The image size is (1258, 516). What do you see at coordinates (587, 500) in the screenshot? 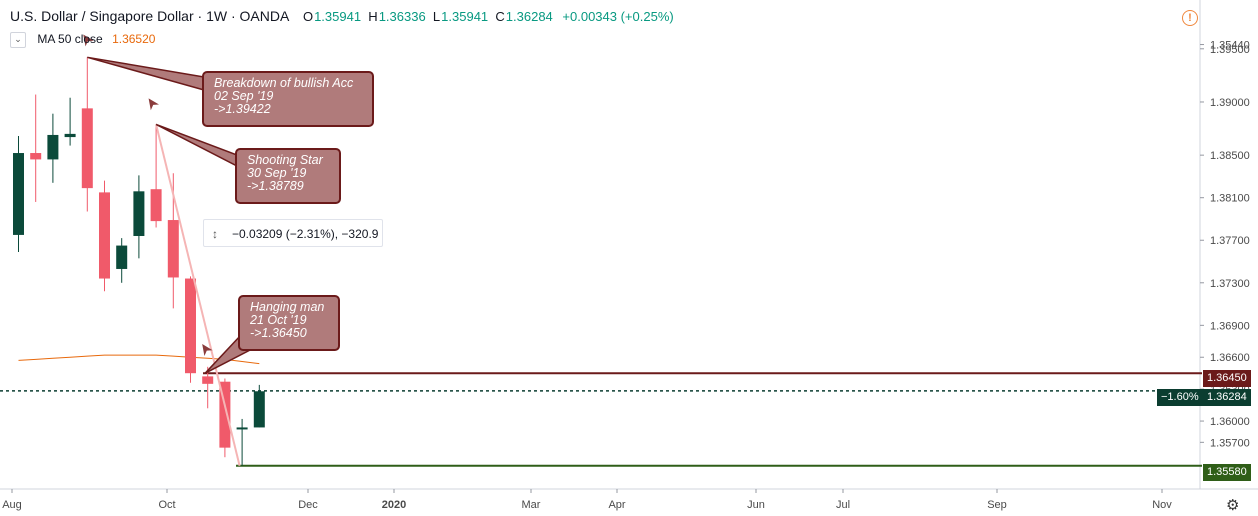
I see `time-axis: Aug Oct Dec 2020 Mar Apr Jun Jul Sep Nov` at bounding box center [587, 500].